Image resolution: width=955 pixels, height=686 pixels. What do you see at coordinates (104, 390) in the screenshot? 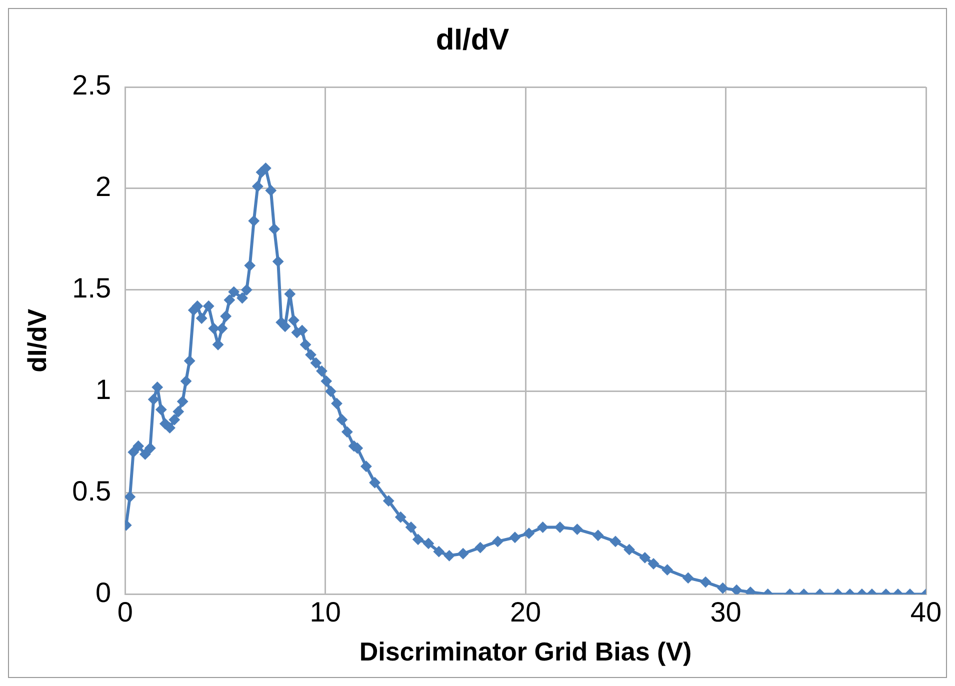
I see `y-tick-label: 1` at bounding box center [104, 390].